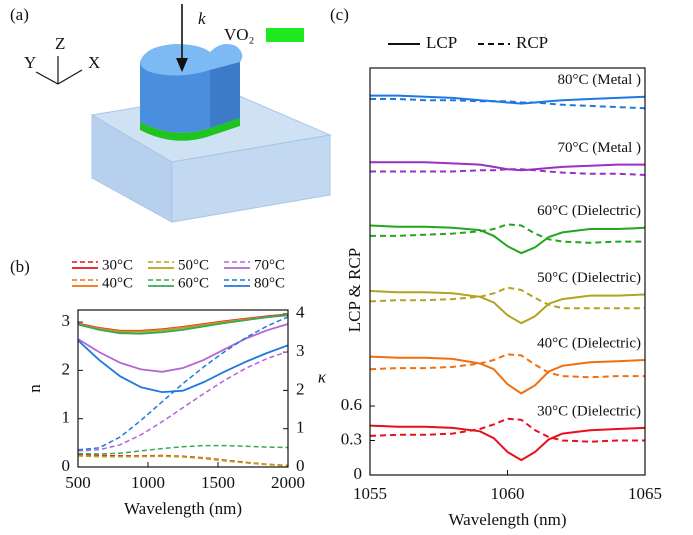 The height and width of the screenshot is (535, 693). Describe the element at coordinates (370, 493) in the screenshot. I see `x-tick-label: 1055` at that location.